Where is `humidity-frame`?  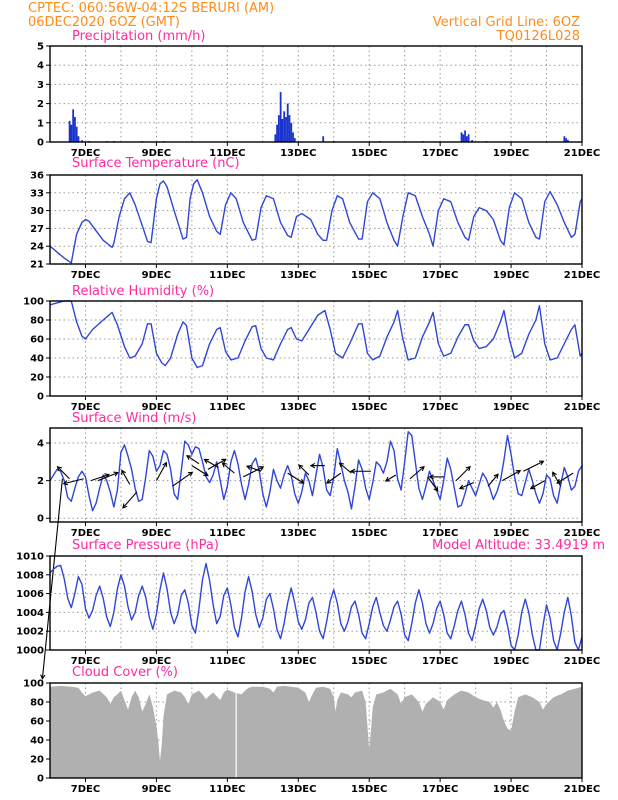
humidity-frame is located at coordinates (316, 348).